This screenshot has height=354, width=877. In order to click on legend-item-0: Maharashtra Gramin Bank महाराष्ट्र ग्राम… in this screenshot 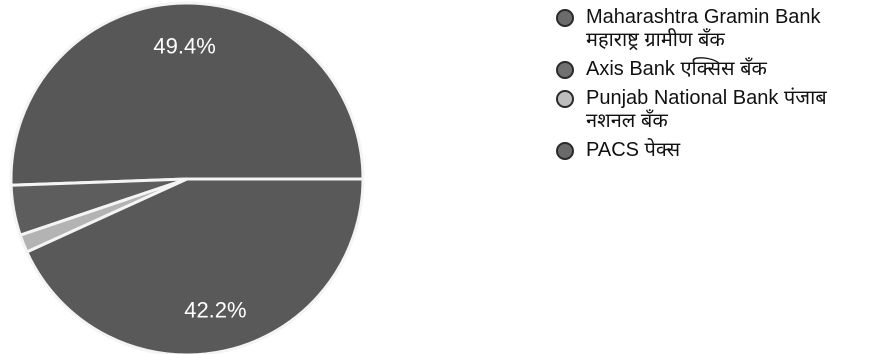, I will do `click(715, 29)`.